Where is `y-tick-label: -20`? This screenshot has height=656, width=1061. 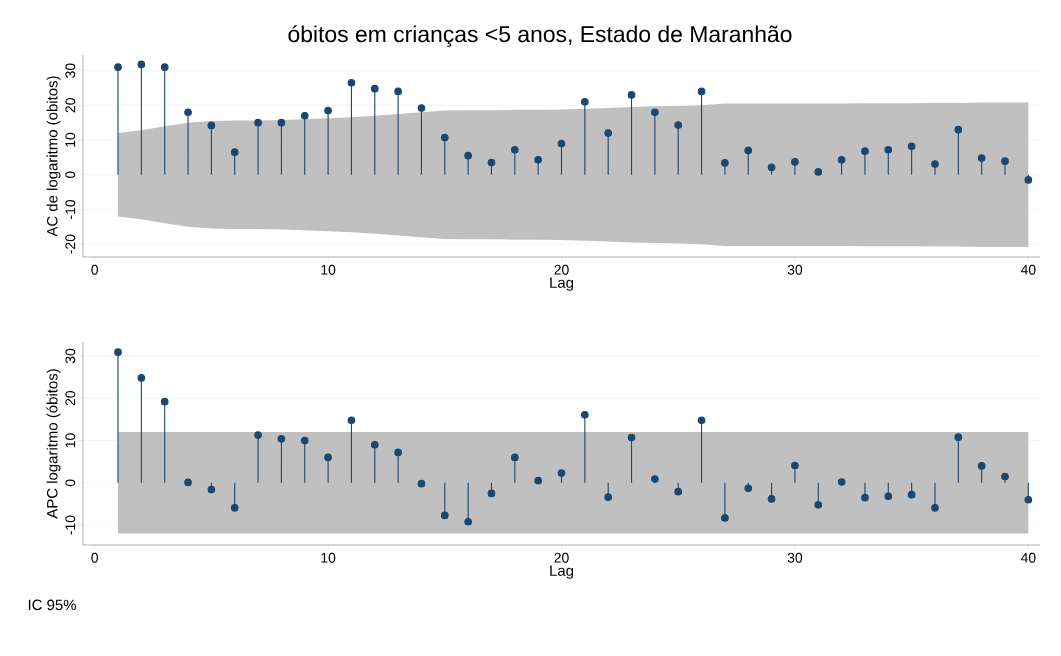 y-tick-label: -20 is located at coordinates (70, 244).